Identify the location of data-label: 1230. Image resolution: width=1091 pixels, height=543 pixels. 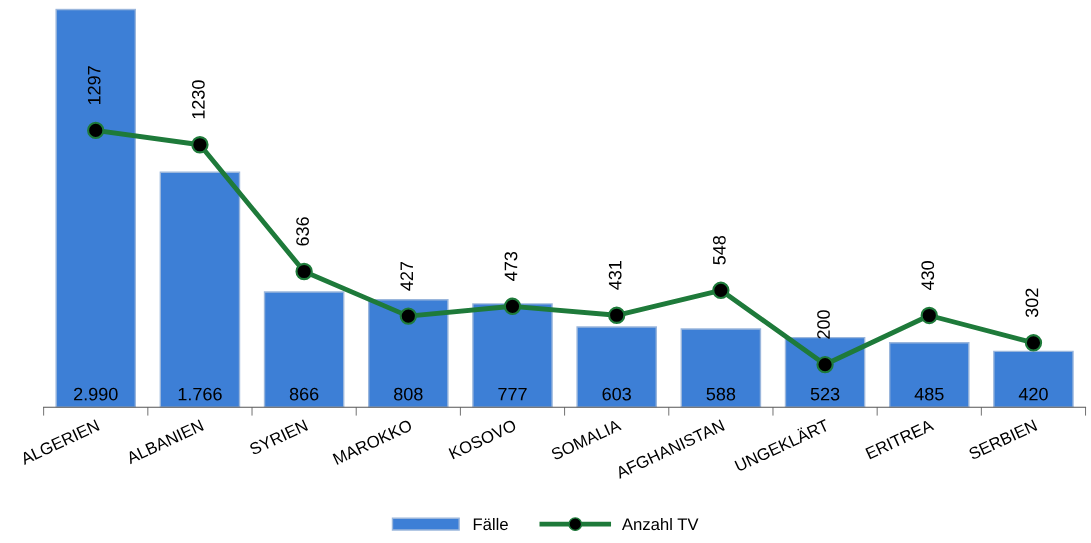
(198, 99).